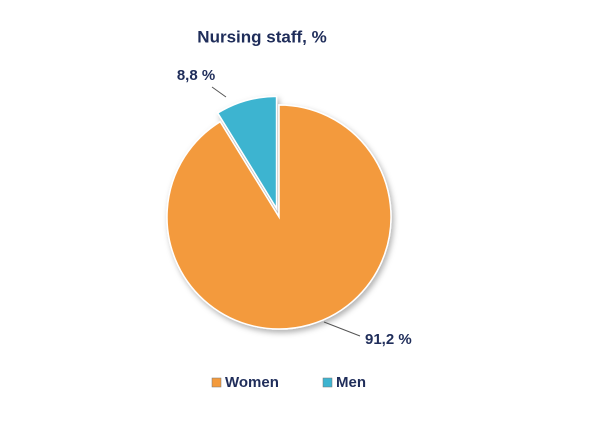 Image resolution: width=600 pixels, height=429 pixels. Describe the element at coordinates (252, 382) in the screenshot. I see `legend-label: Women` at that location.